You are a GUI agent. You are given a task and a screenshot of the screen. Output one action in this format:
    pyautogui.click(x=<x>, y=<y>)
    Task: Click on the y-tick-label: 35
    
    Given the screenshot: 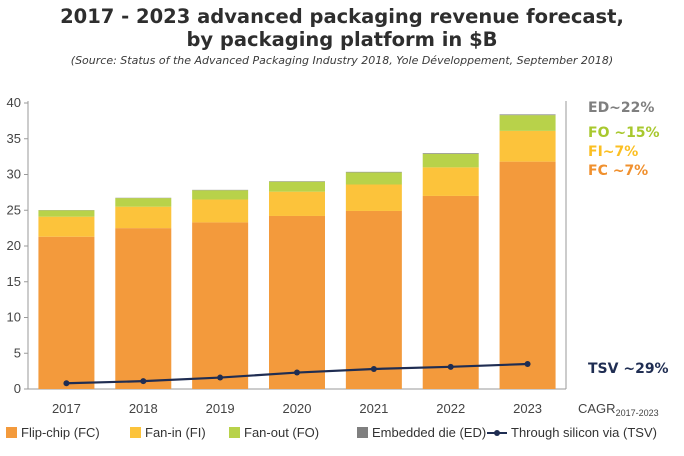 What is the action you would take?
    pyautogui.click(x=14, y=138)
    